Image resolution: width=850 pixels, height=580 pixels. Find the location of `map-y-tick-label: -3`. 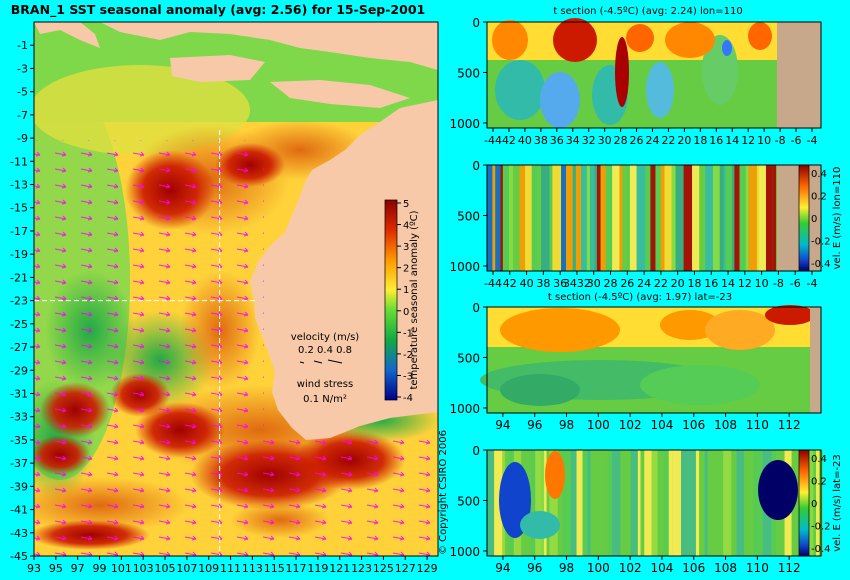

map-y-tick-label: -3 is located at coordinates (22, 68).